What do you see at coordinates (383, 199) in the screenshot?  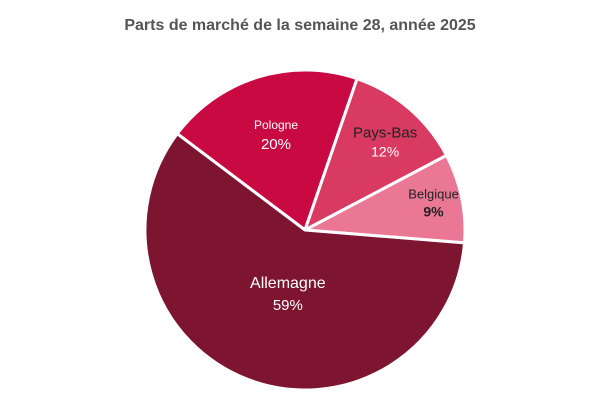 I see `pie-slice-belgique` at bounding box center [383, 199].